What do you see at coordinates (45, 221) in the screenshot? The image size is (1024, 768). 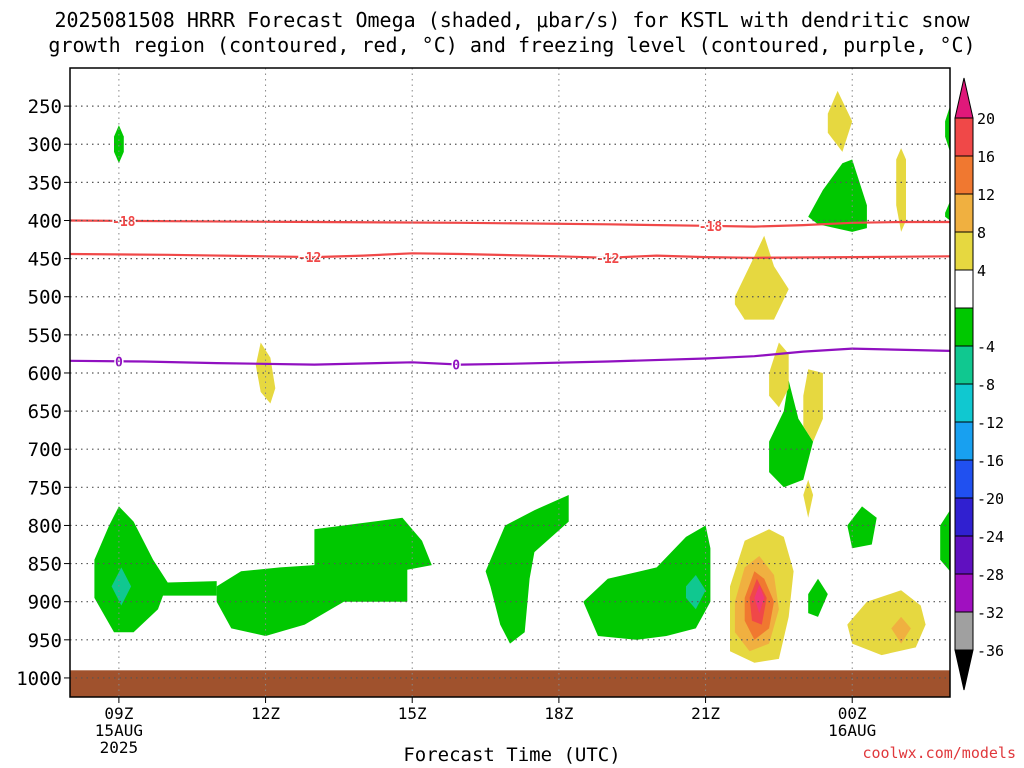 I see `y-tick-label: 400` at bounding box center [45, 221].